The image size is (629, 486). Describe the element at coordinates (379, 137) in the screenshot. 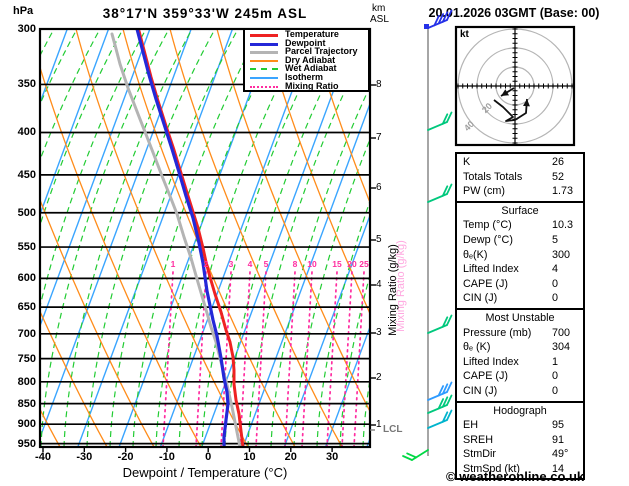

I see `km-tick-7: 7` at that location.